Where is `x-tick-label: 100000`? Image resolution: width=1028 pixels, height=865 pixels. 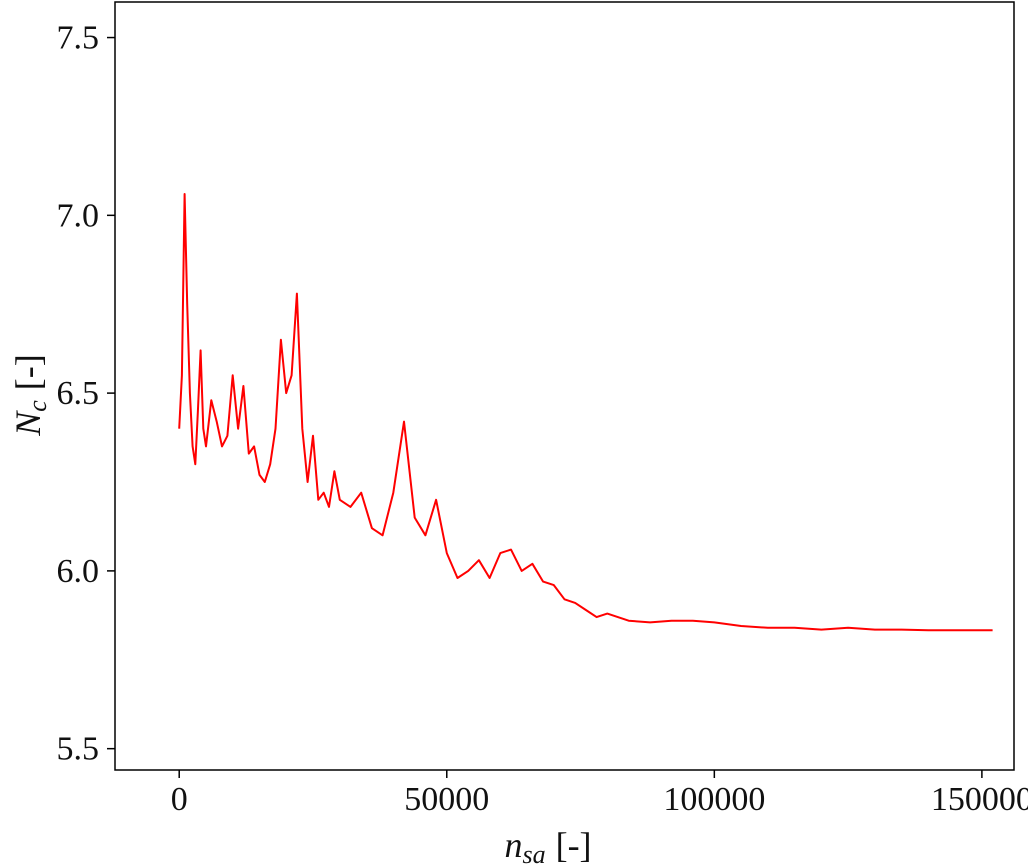
x-tick-label: 100000 is located at coordinates (714, 799).